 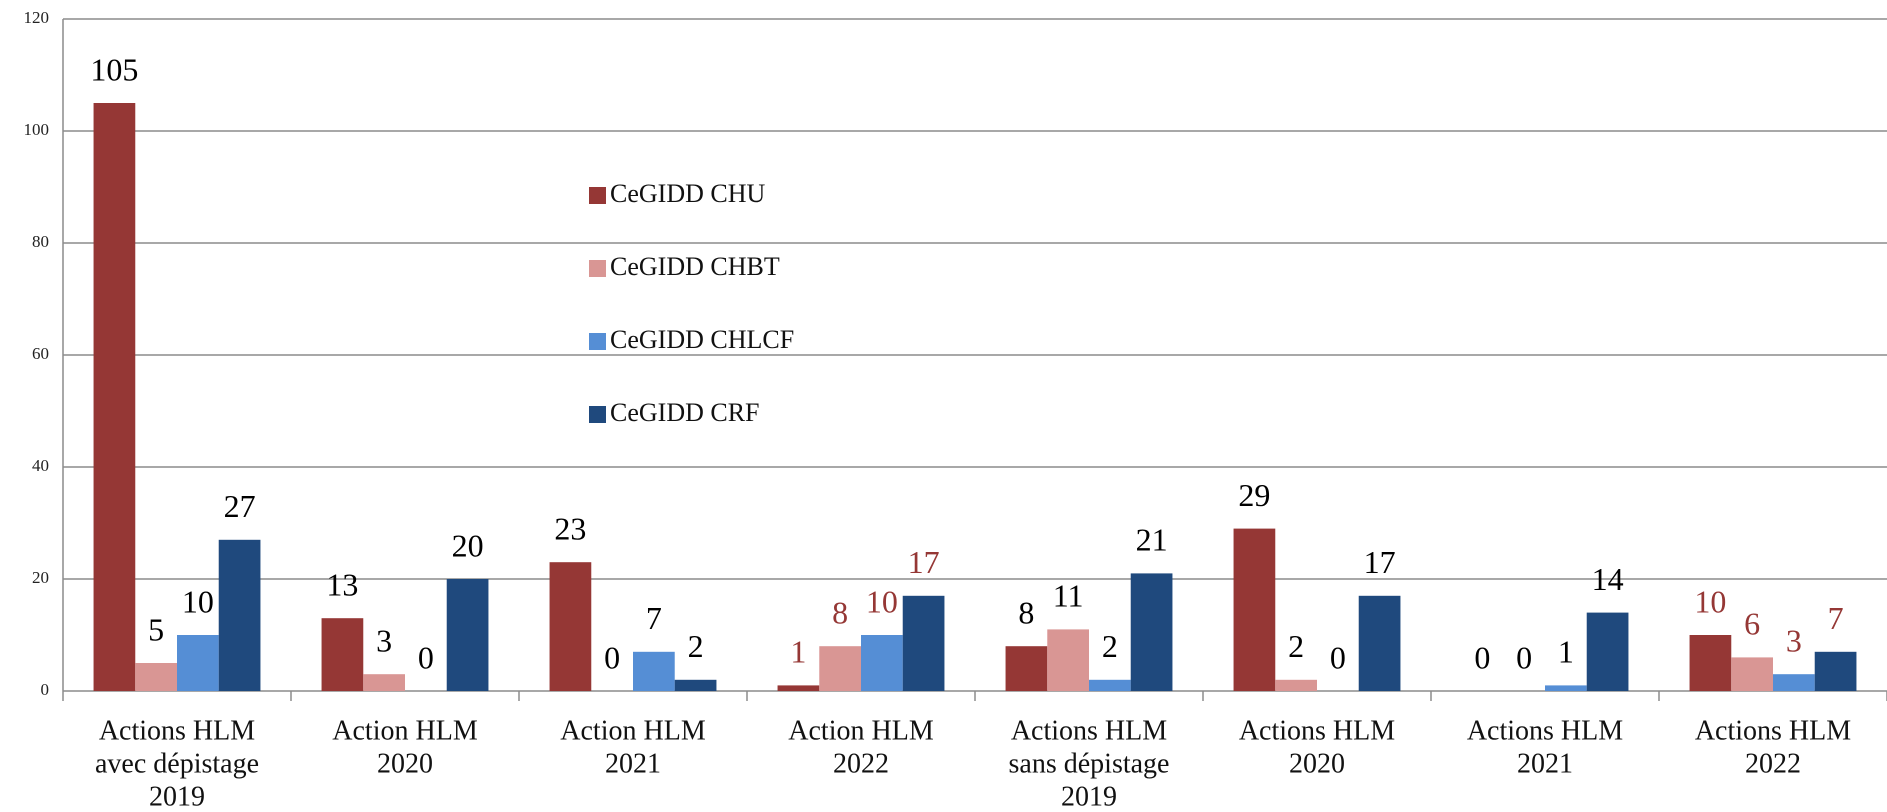 I want to click on legend-label: CeGIDD CHBT, so click(x=695, y=266).